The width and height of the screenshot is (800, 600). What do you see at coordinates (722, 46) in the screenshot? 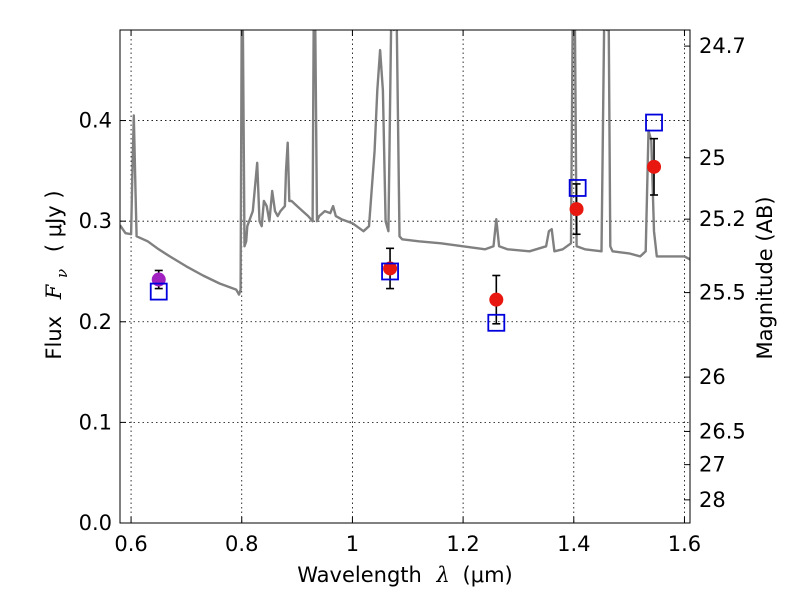
I see `y2-tick-label: 24.7` at bounding box center [722, 46].